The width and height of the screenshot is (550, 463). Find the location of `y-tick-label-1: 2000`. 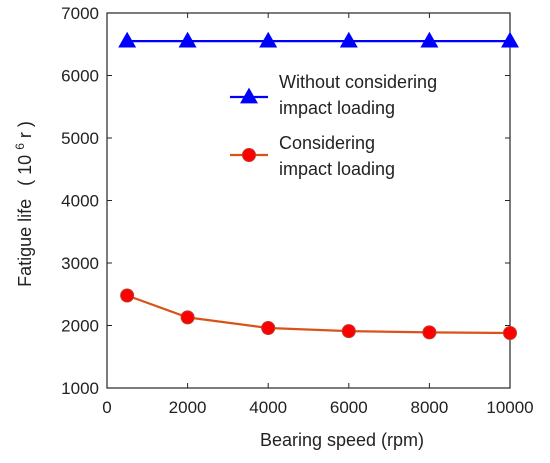

y-tick-label-1: 2000 is located at coordinates (80, 326).